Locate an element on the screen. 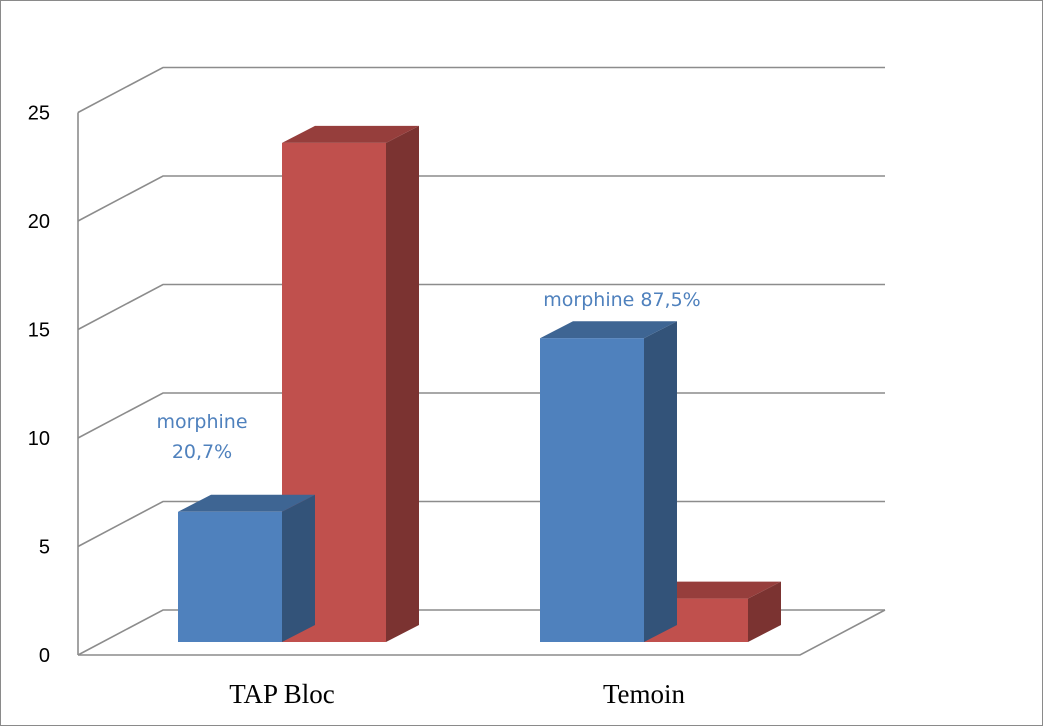  annotations: morphine 20,7% morphine 87,5% is located at coordinates (428, 376).